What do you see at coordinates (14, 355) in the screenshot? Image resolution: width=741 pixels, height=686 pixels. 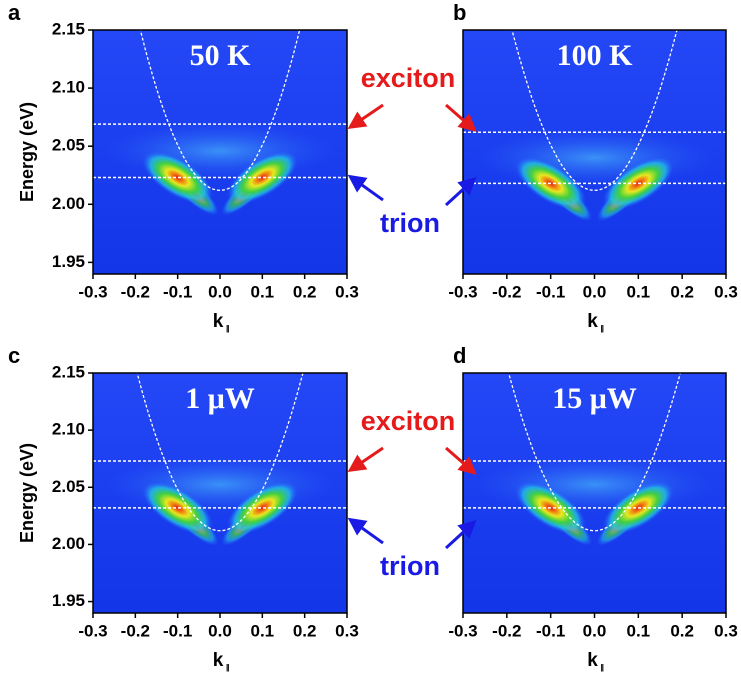 I see `panel-label: c` at bounding box center [14, 355].